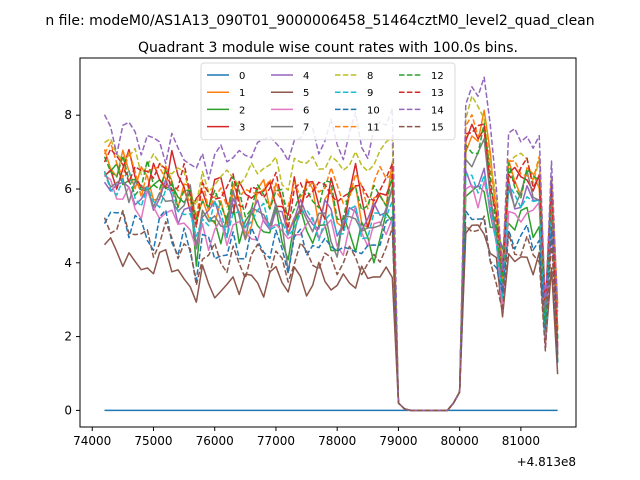  Describe the element at coordinates (306, 93) in the screenshot. I see `legend-label-5: 5` at that location.